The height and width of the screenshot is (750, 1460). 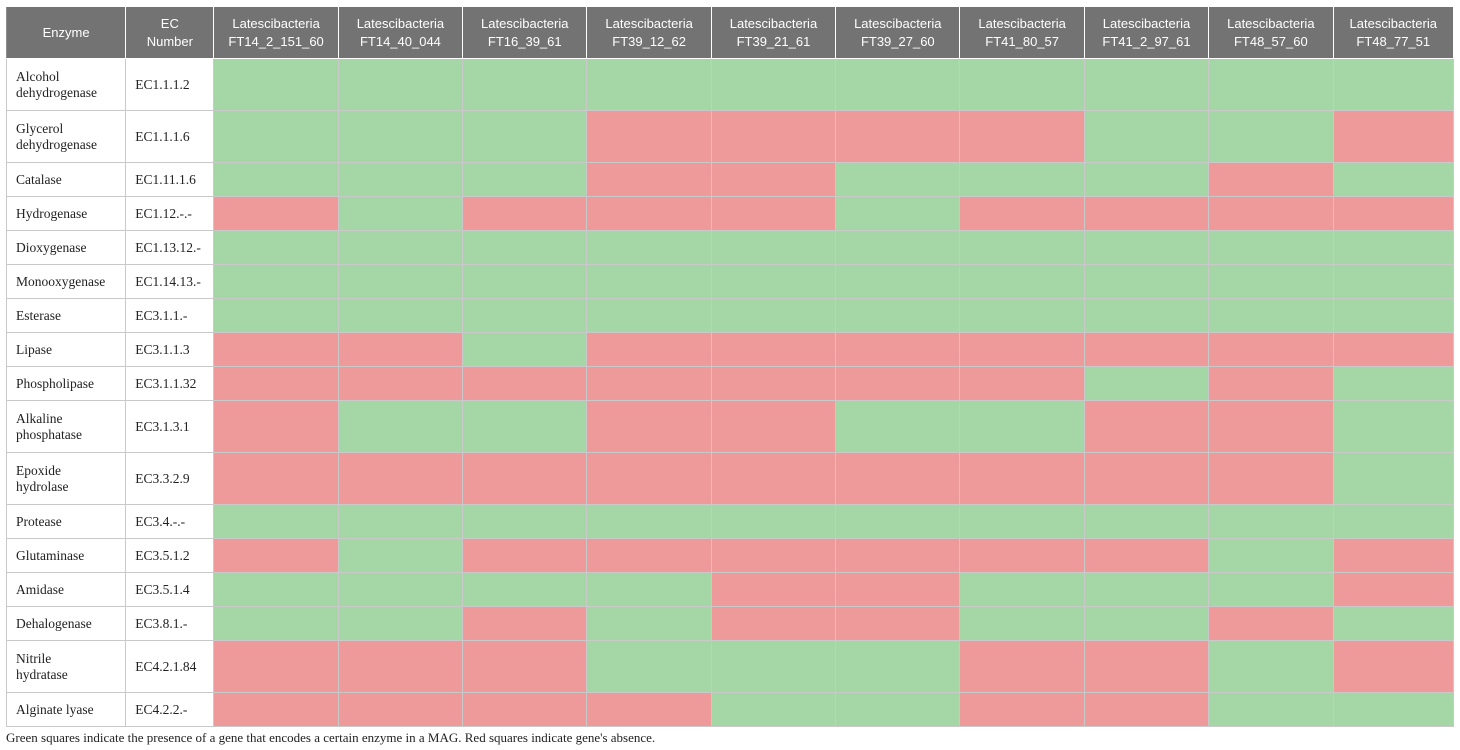 What do you see at coordinates (170, 426) in the screenshot?
I see `ec-number: EC3.1.3.1` at bounding box center [170, 426].